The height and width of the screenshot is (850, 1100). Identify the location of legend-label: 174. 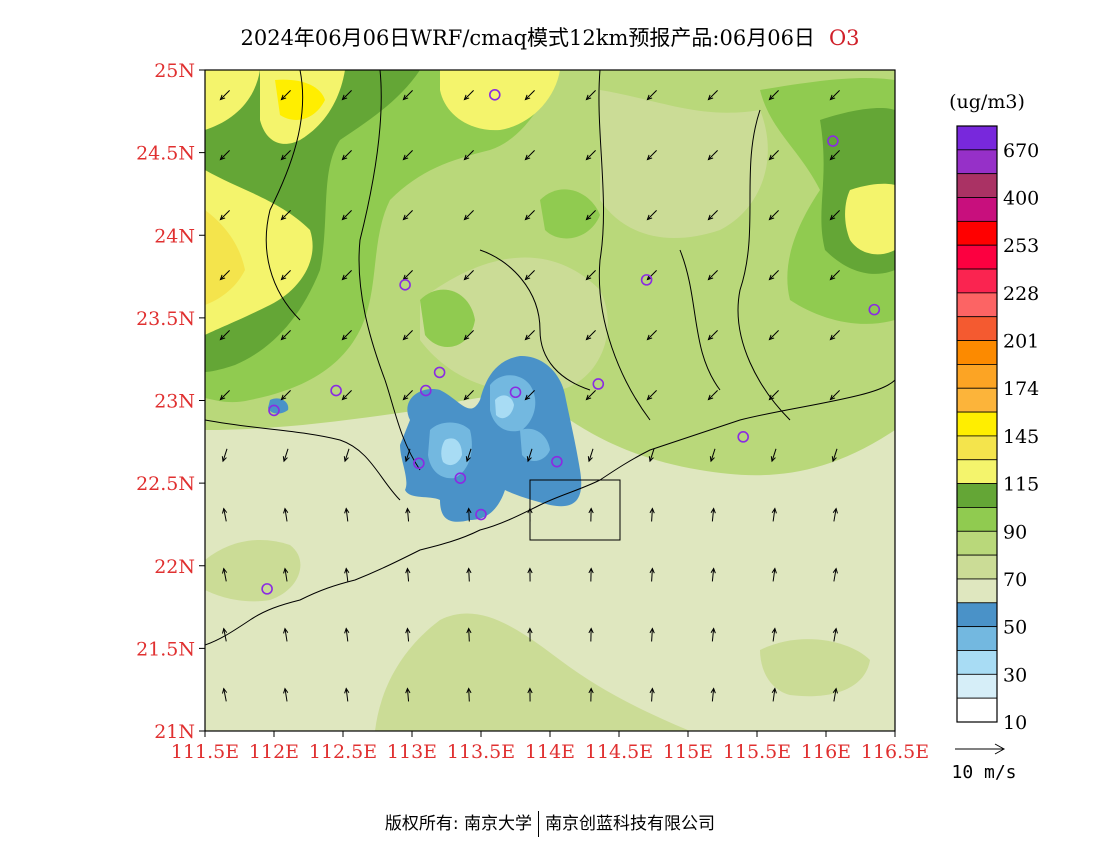
(1021, 389).